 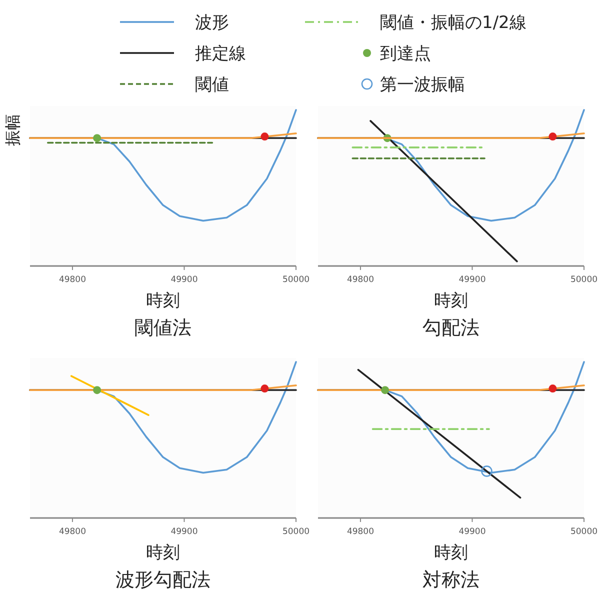 What do you see at coordinates (220, 54) in the screenshot?
I see `legend-label: 推定線` at bounding box center [220, 54].